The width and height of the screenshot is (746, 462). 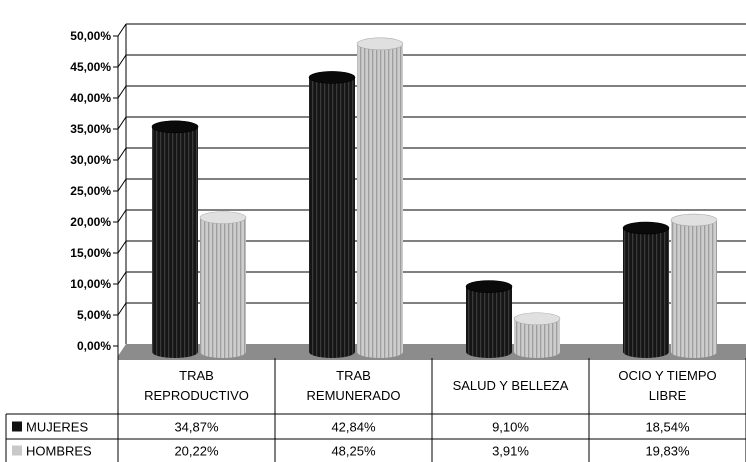 What do you see at coordinates (667, 427) in the screenshot?
I see `data-label: 18,54%` at bounding box center [667, 427].